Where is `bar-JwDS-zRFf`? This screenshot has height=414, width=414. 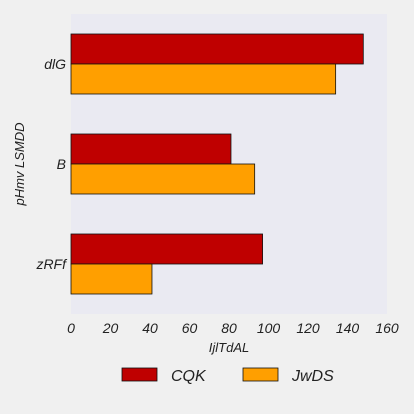
bar-JwDS-zRFf is located at coordinates (111, 279).